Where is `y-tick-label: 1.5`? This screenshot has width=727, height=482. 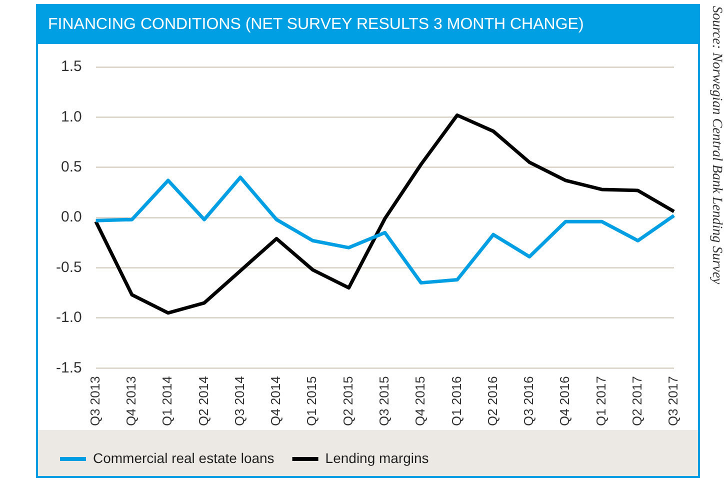 y-tick-label: 1.5 is located at coordinates (71, 67).